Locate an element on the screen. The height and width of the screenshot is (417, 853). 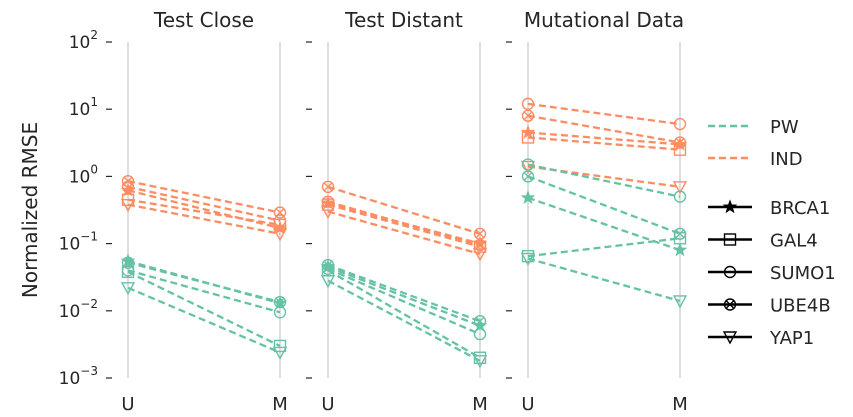
legend-label: BRCA1 is located at coordinates (800, 208).